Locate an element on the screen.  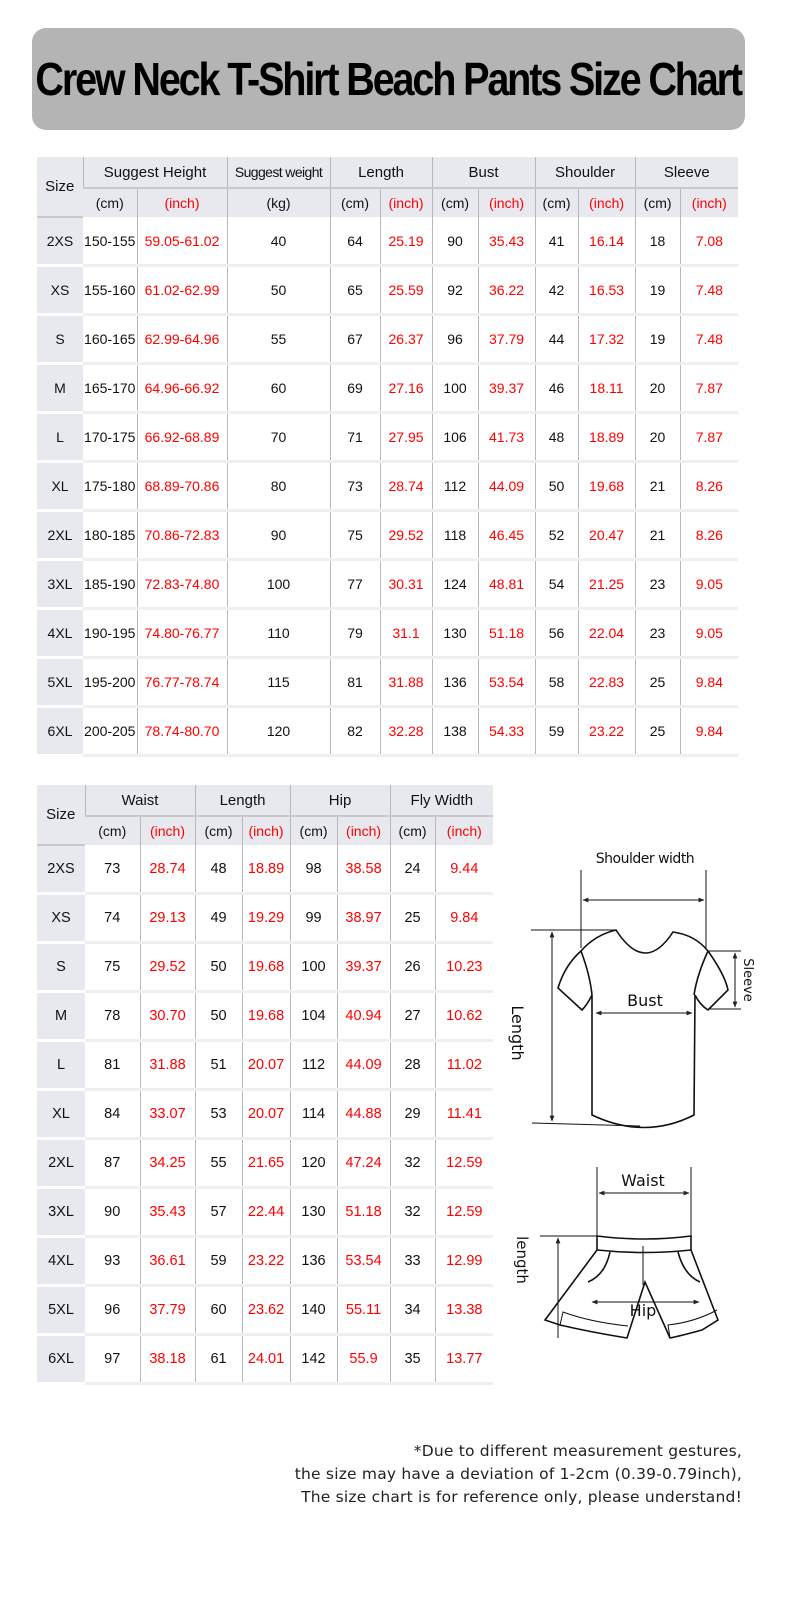
header-height: Suggest Height is located at coordinates (155, 173).